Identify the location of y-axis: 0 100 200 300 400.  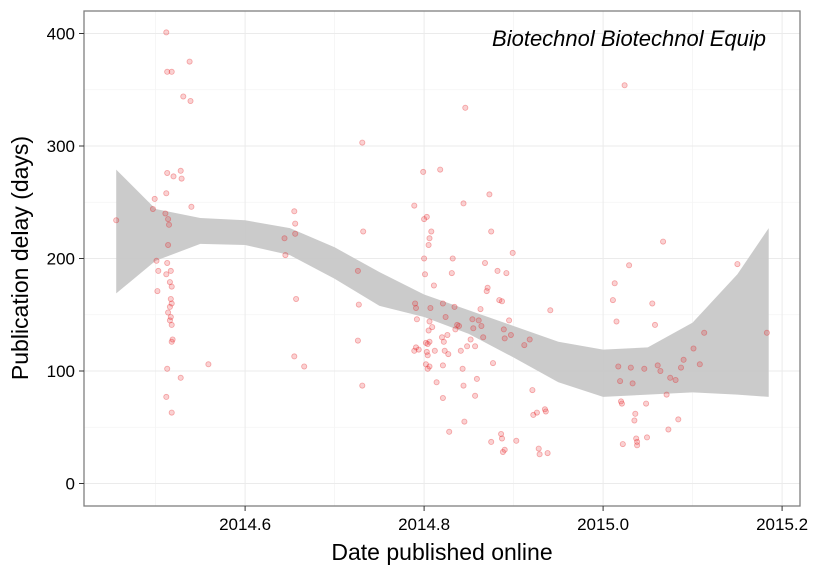
(65, 259).